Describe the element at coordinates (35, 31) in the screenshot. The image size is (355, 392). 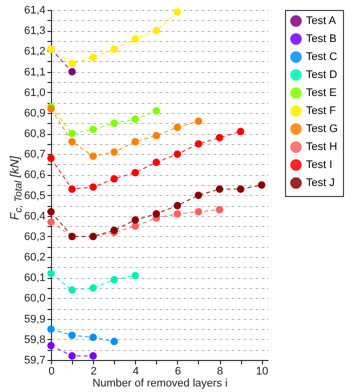
I see `y-tick-label: 61,3` at that location.